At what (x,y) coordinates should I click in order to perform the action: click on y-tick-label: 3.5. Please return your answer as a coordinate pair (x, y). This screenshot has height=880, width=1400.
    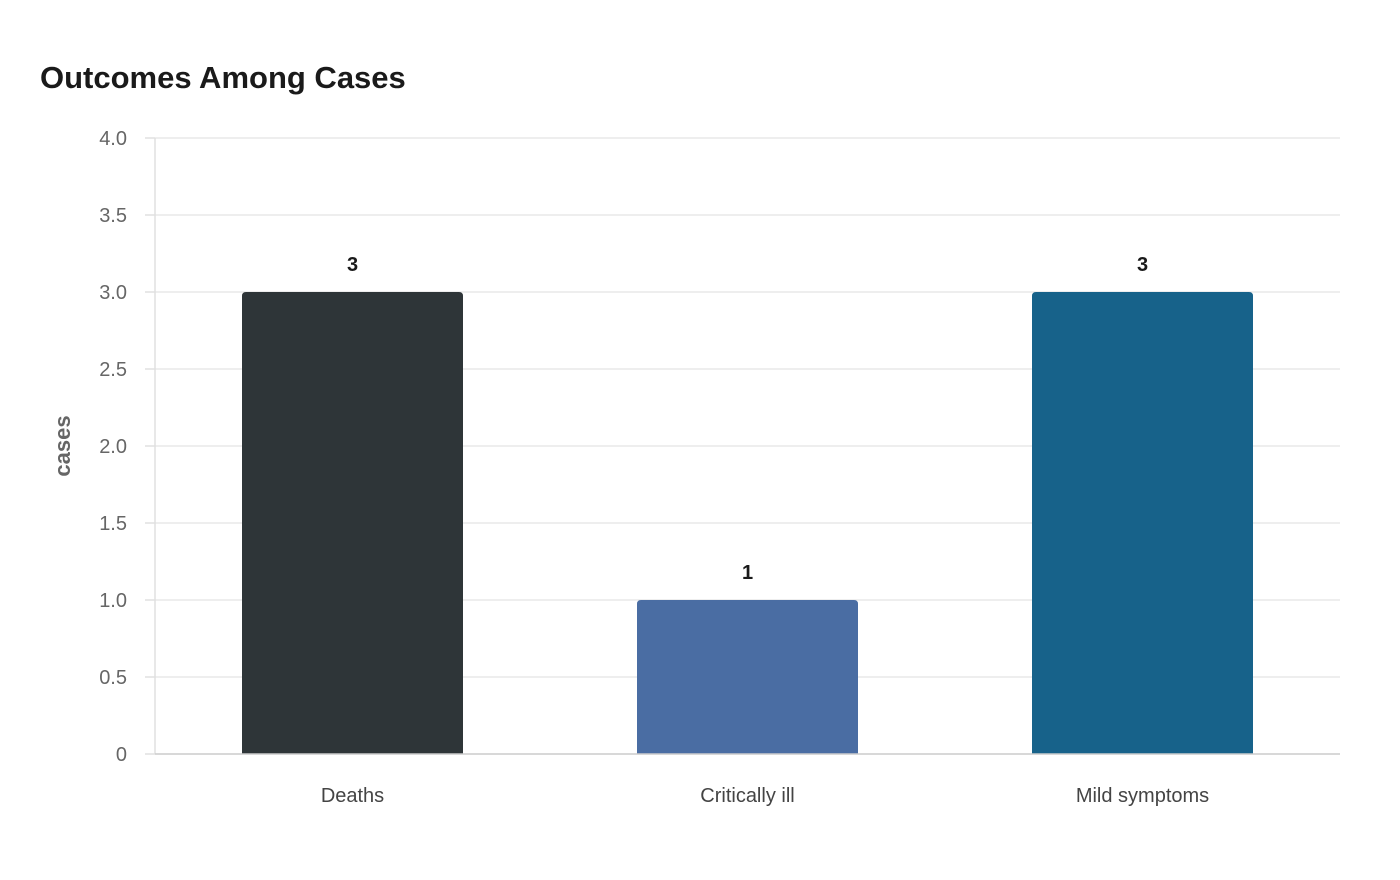
    Looking at the image, I should click on (113, 216).